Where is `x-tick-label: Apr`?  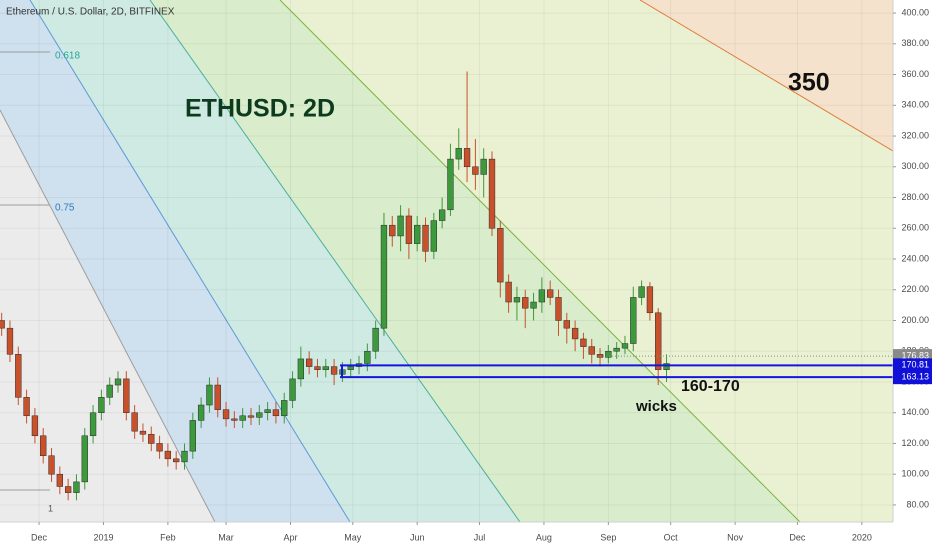 x-tick-label: Apr is located at coordinates (290, 537).